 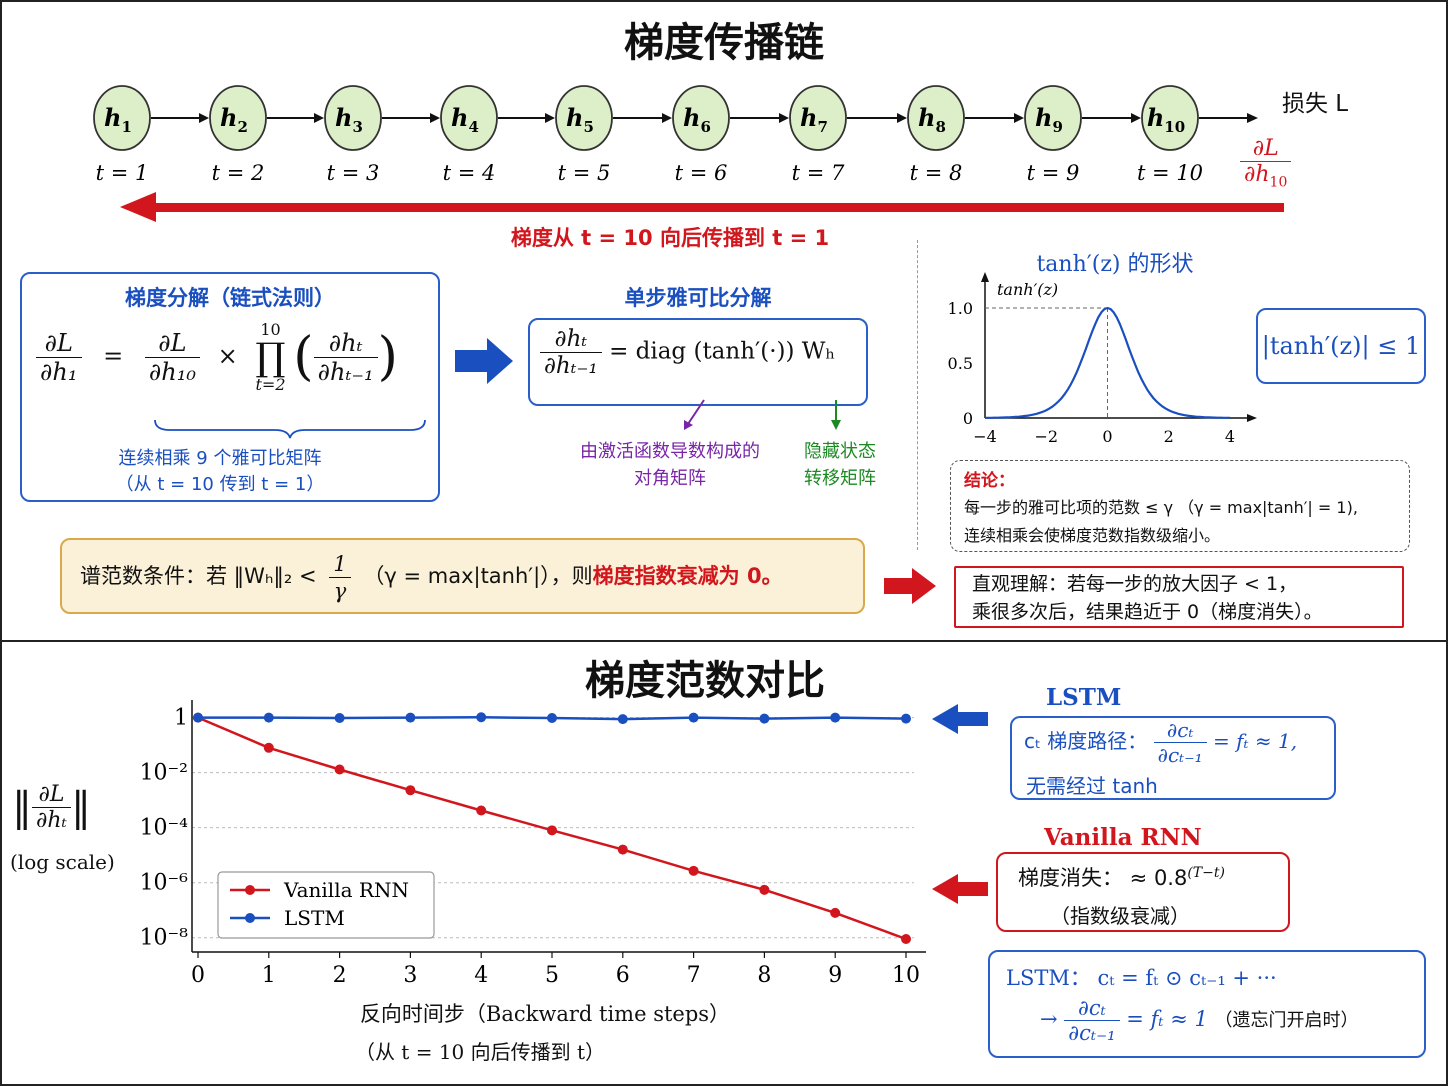 What do you see at coordinates (62, 862) in the screenshot?
I see `y-axis-scale: (log scale)` at bounding box center [62, 862].